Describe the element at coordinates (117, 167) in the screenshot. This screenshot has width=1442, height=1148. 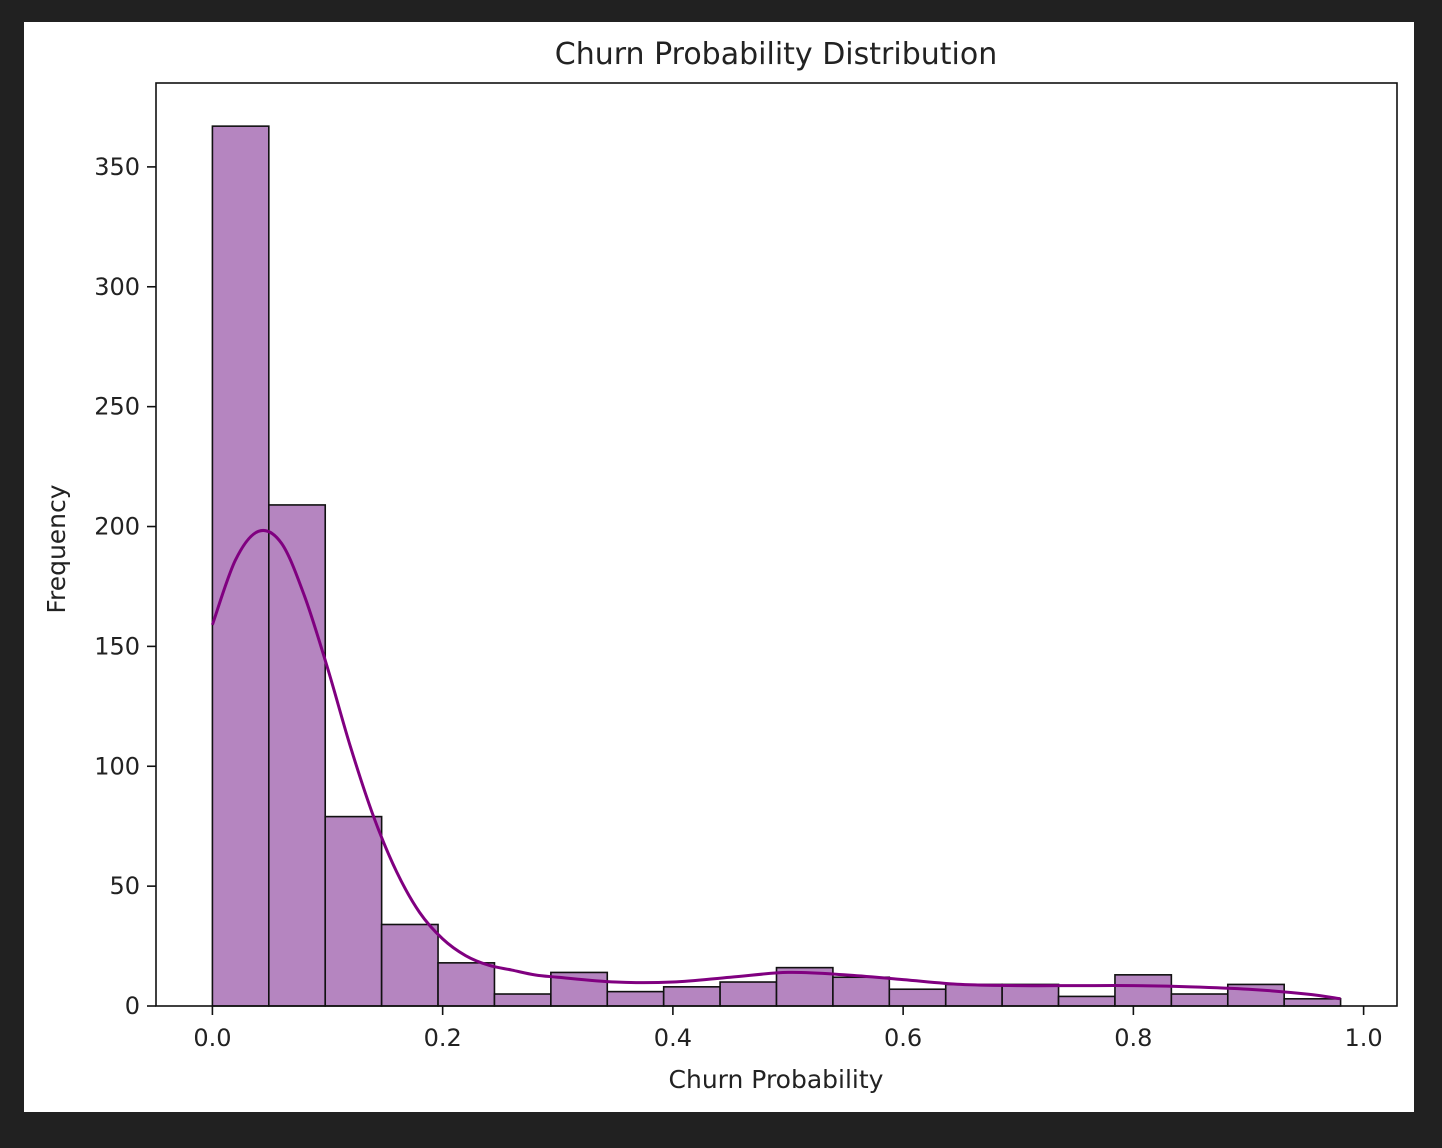
I see `y-tick-label: 350` at that location.